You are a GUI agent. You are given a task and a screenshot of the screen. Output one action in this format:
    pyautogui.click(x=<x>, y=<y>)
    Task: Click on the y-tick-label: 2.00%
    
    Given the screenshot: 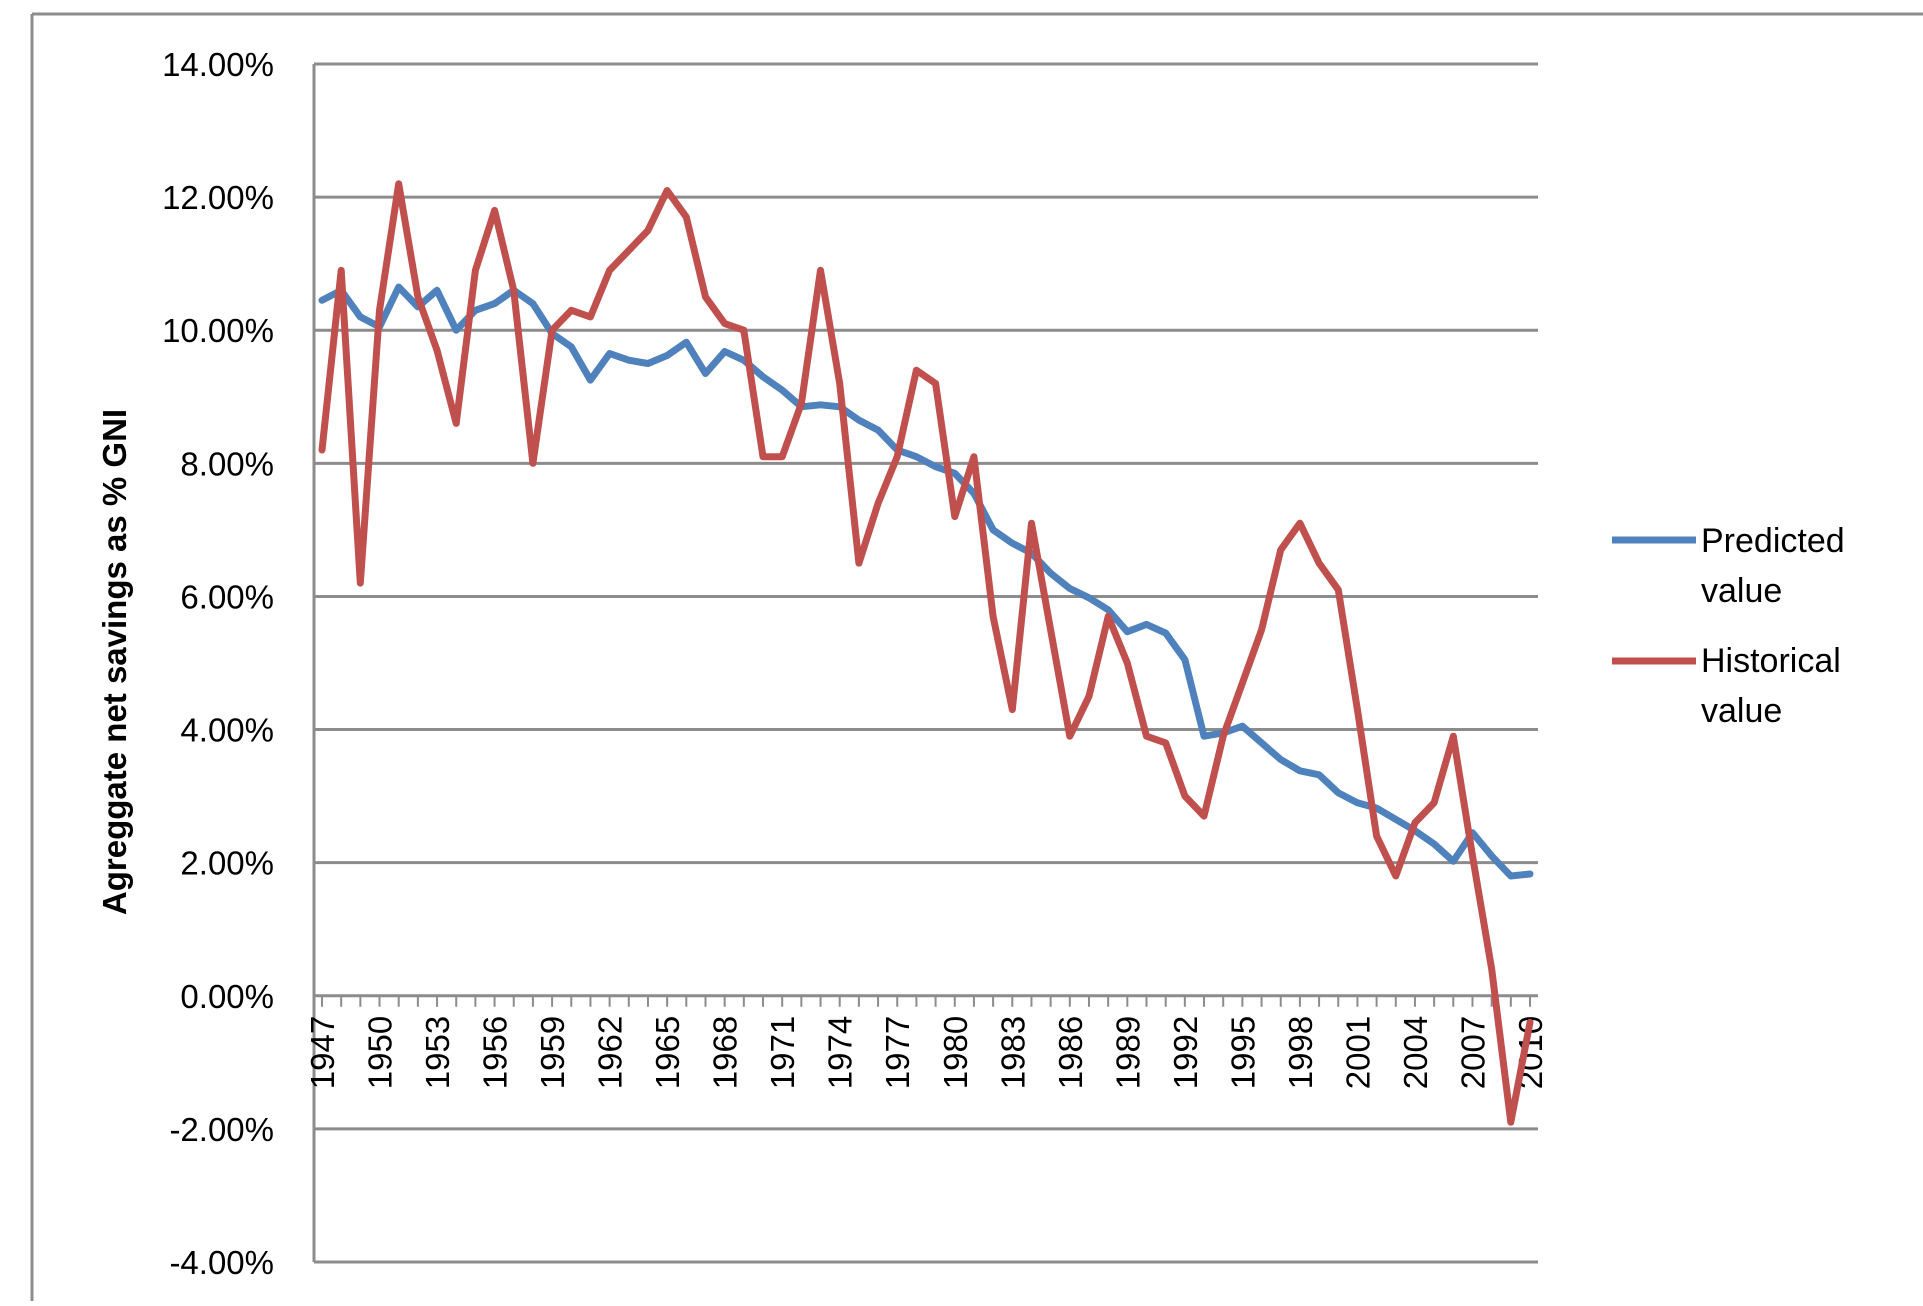 What is the action you would take?
    pyautogui.click(x=227, y=863)
    